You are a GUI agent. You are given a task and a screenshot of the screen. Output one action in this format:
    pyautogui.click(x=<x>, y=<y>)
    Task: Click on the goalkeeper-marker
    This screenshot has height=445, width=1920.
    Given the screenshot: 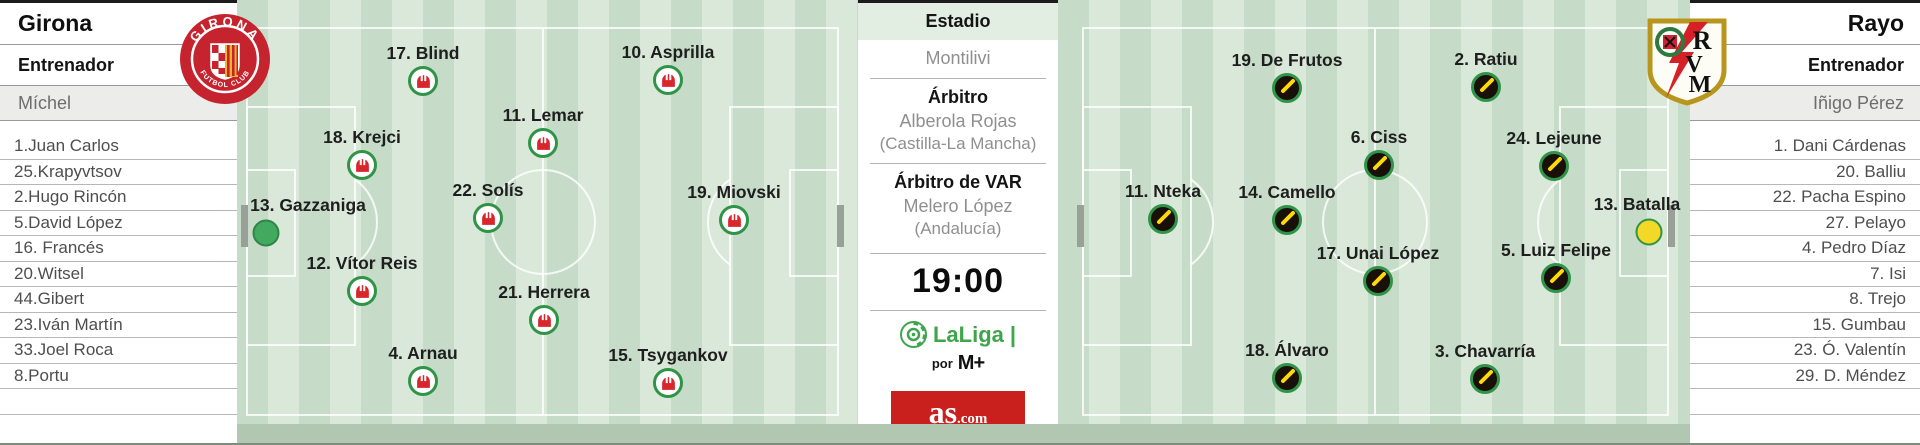 What is the action you would take?
    pyautogui.click(x=266, y=233)
    